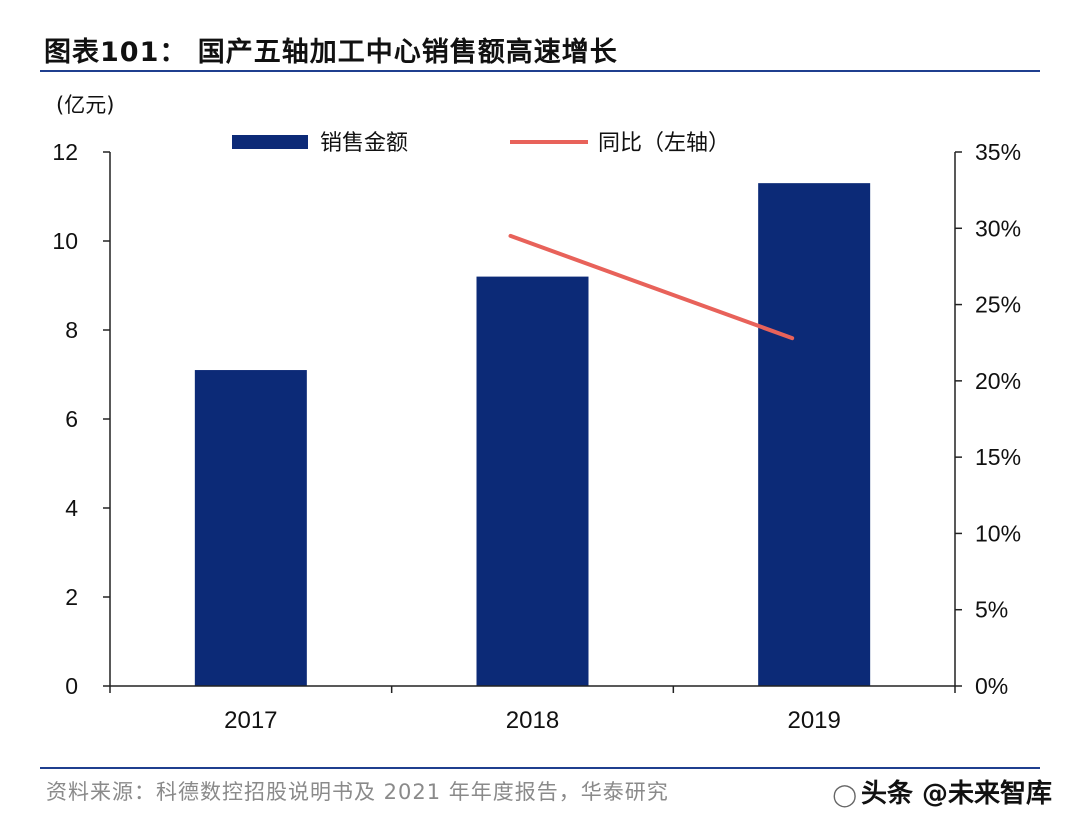 Image resolution: width=1080 pixels, height=829 pixels. I want to click on x-tick-label: 2019, so click(813, 720).